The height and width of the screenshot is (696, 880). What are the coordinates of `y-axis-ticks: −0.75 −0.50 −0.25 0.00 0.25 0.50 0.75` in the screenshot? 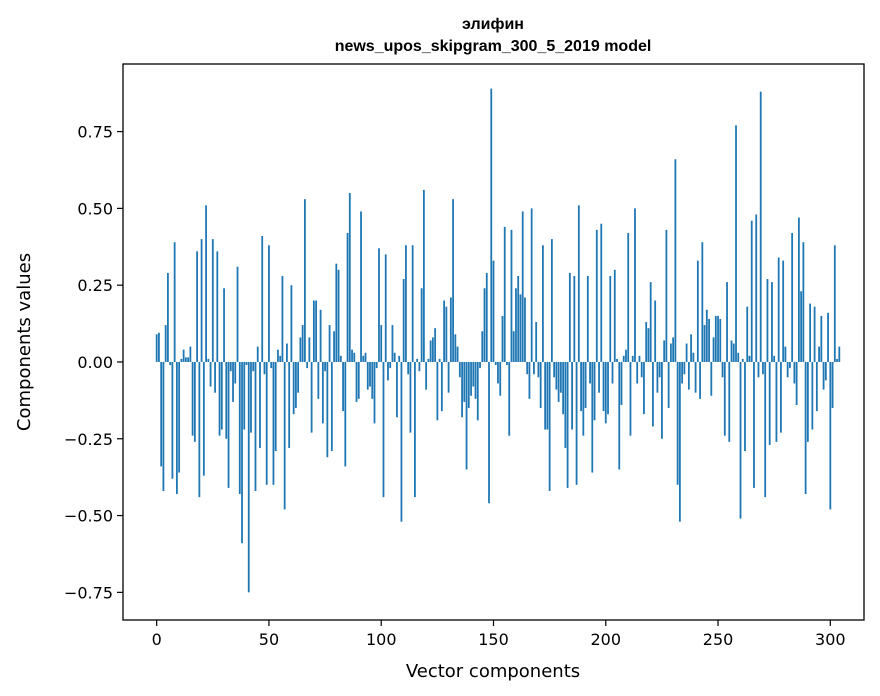 It's located at (93, 362).